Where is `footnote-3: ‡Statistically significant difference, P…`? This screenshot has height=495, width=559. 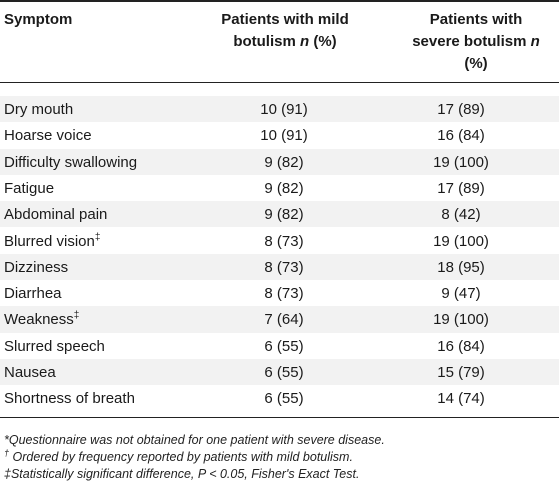 footnote-3: ‡Statistically significant difference, P… is located at coordinates (182, 474).